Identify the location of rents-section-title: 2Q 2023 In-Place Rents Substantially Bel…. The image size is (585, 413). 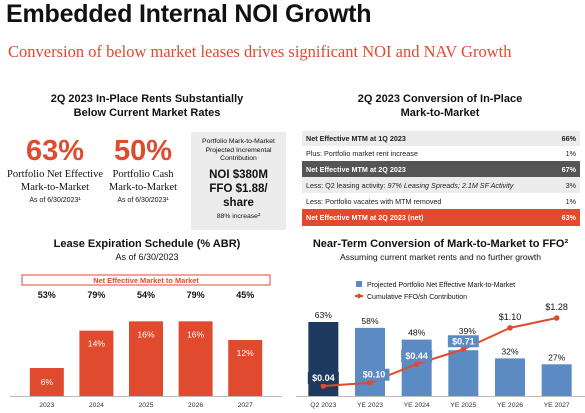
(147, 106).